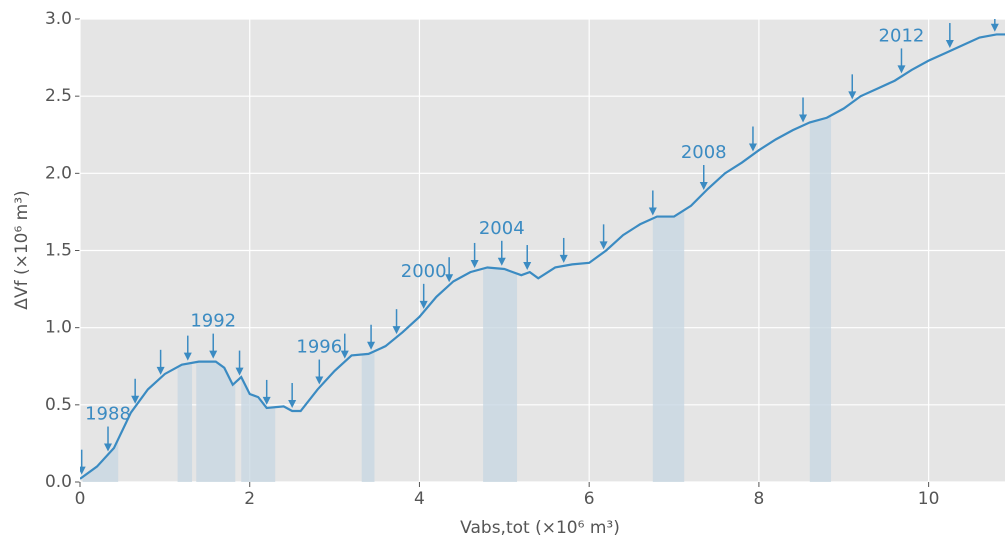 The width and height of the screenshot is (1005, 545). What do you see at coordinates (929, 499) in the screenshot?
I see `x-tick-label: 10` at bounding box center [929, 499].